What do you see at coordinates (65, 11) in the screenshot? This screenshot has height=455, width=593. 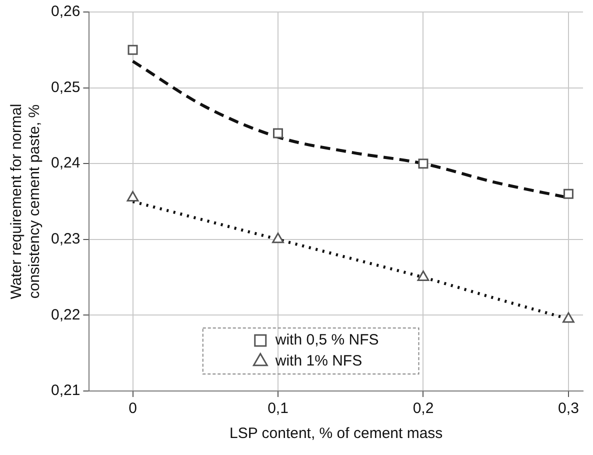 I see `y-tick-label: 0,26` at bounding box center [65, 11].